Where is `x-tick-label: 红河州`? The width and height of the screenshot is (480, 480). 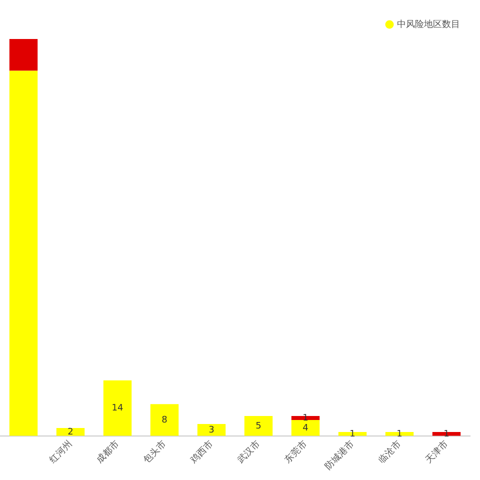
x-tick-label: 红河州 is located at coordinates (60, 452).